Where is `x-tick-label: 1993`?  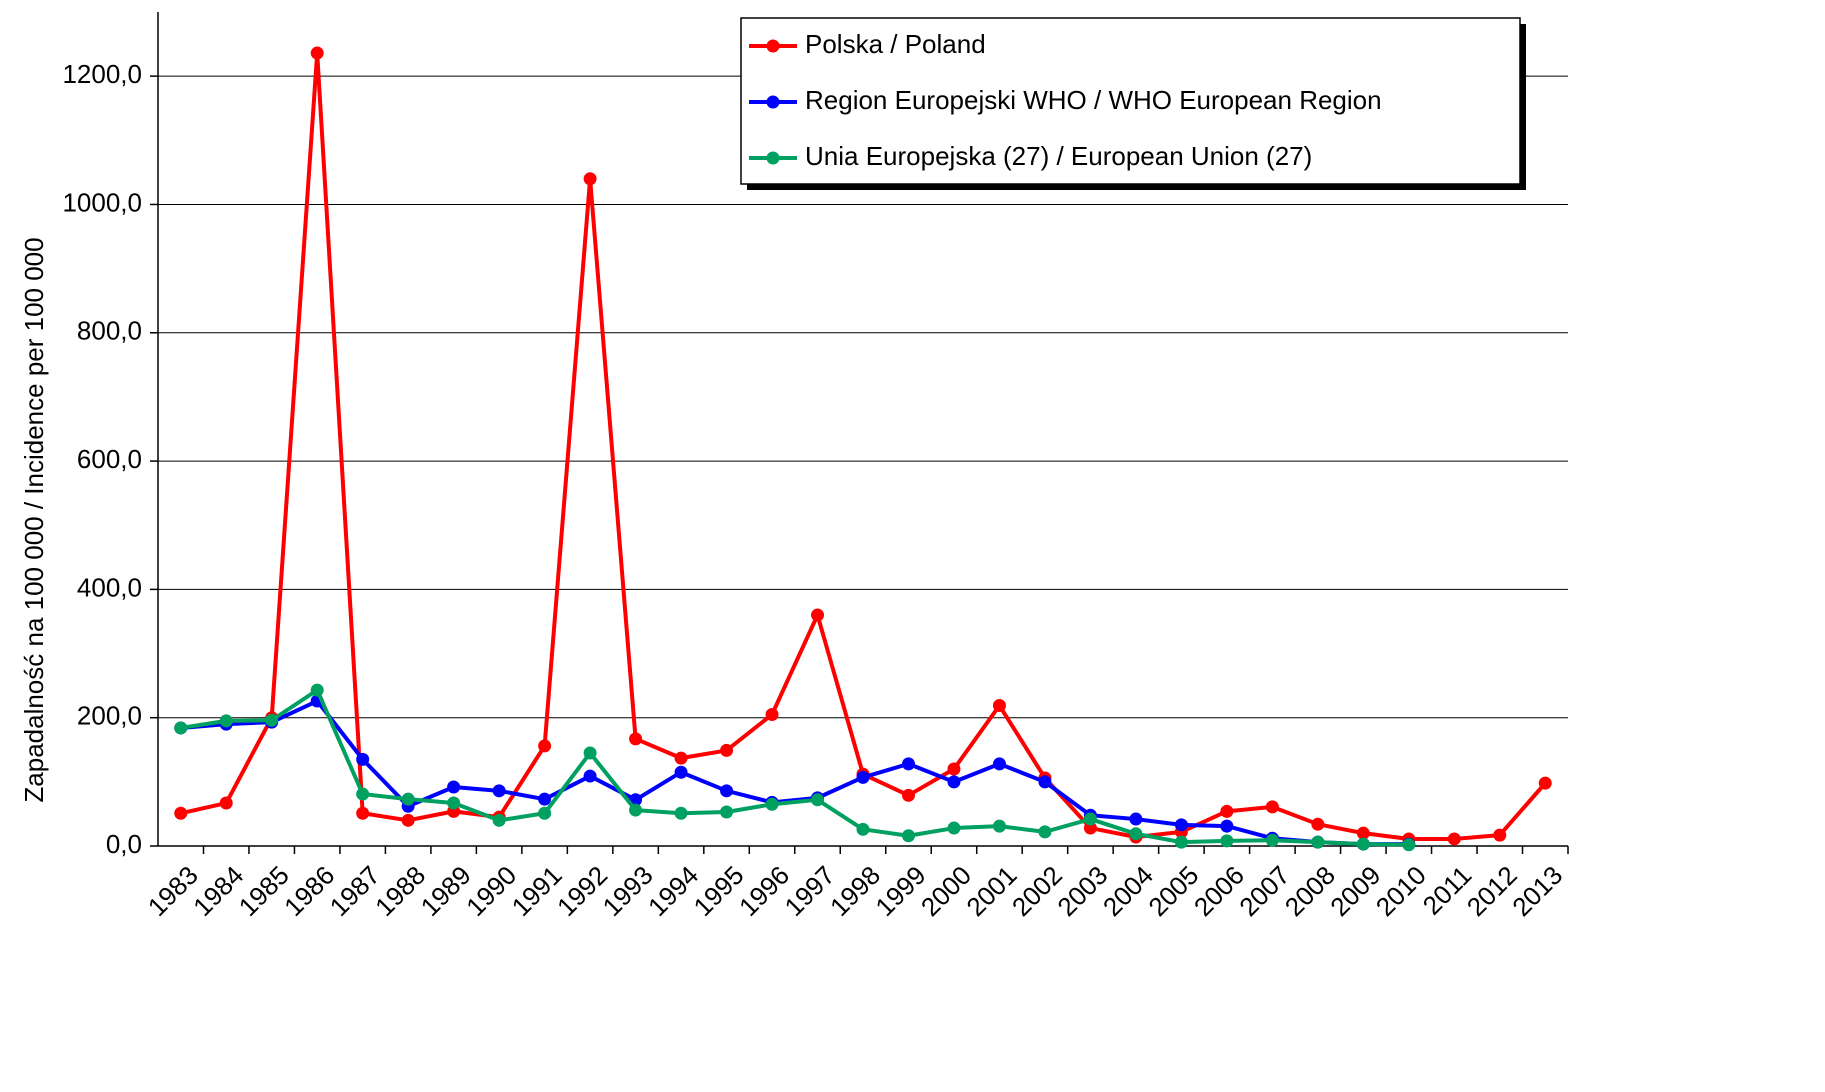 x-tick-label: 1993 is located at coordinates (628, 891).